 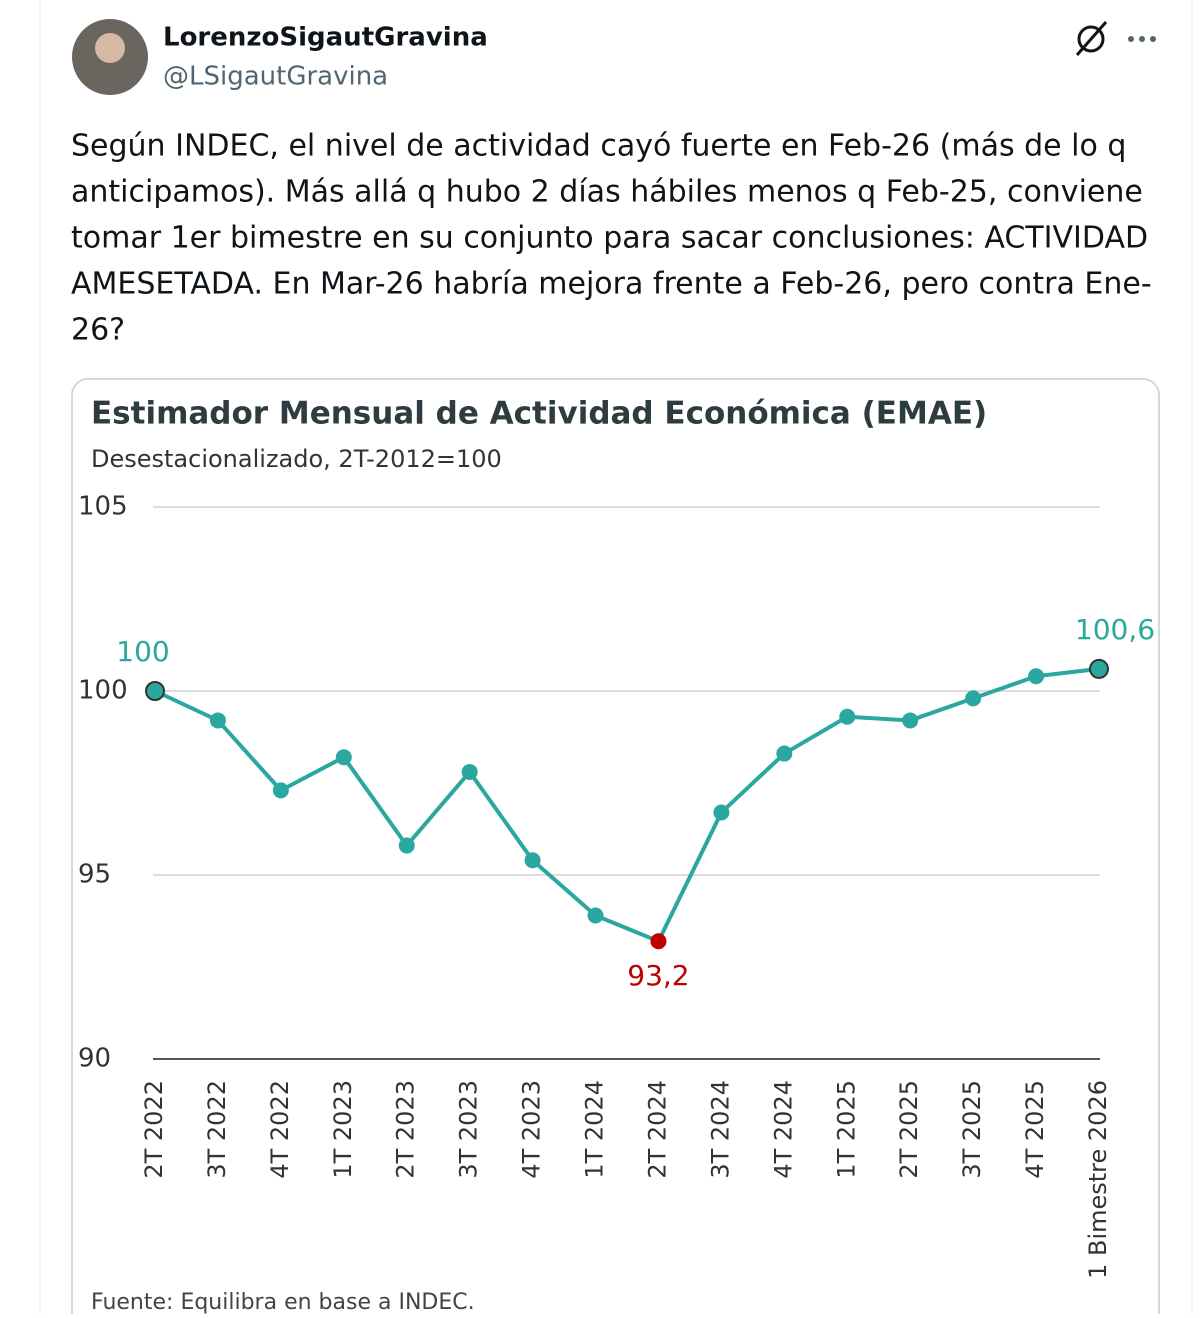 I want to click on x-tick-label: 1T 2023, so click(x=343, y=1129).